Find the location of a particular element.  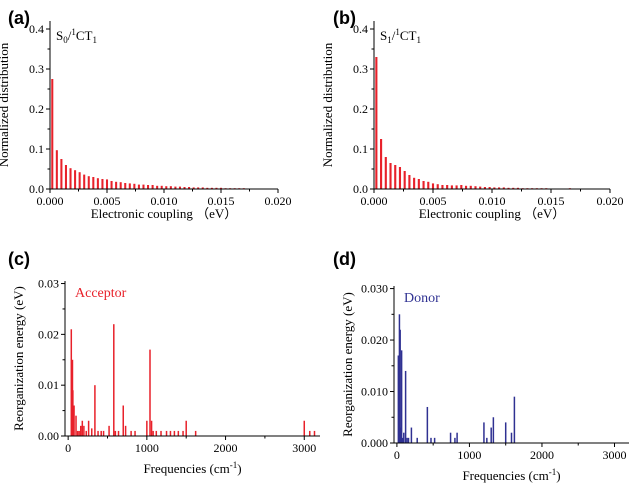

series-label: Donor is located at coordinates (422, 298).